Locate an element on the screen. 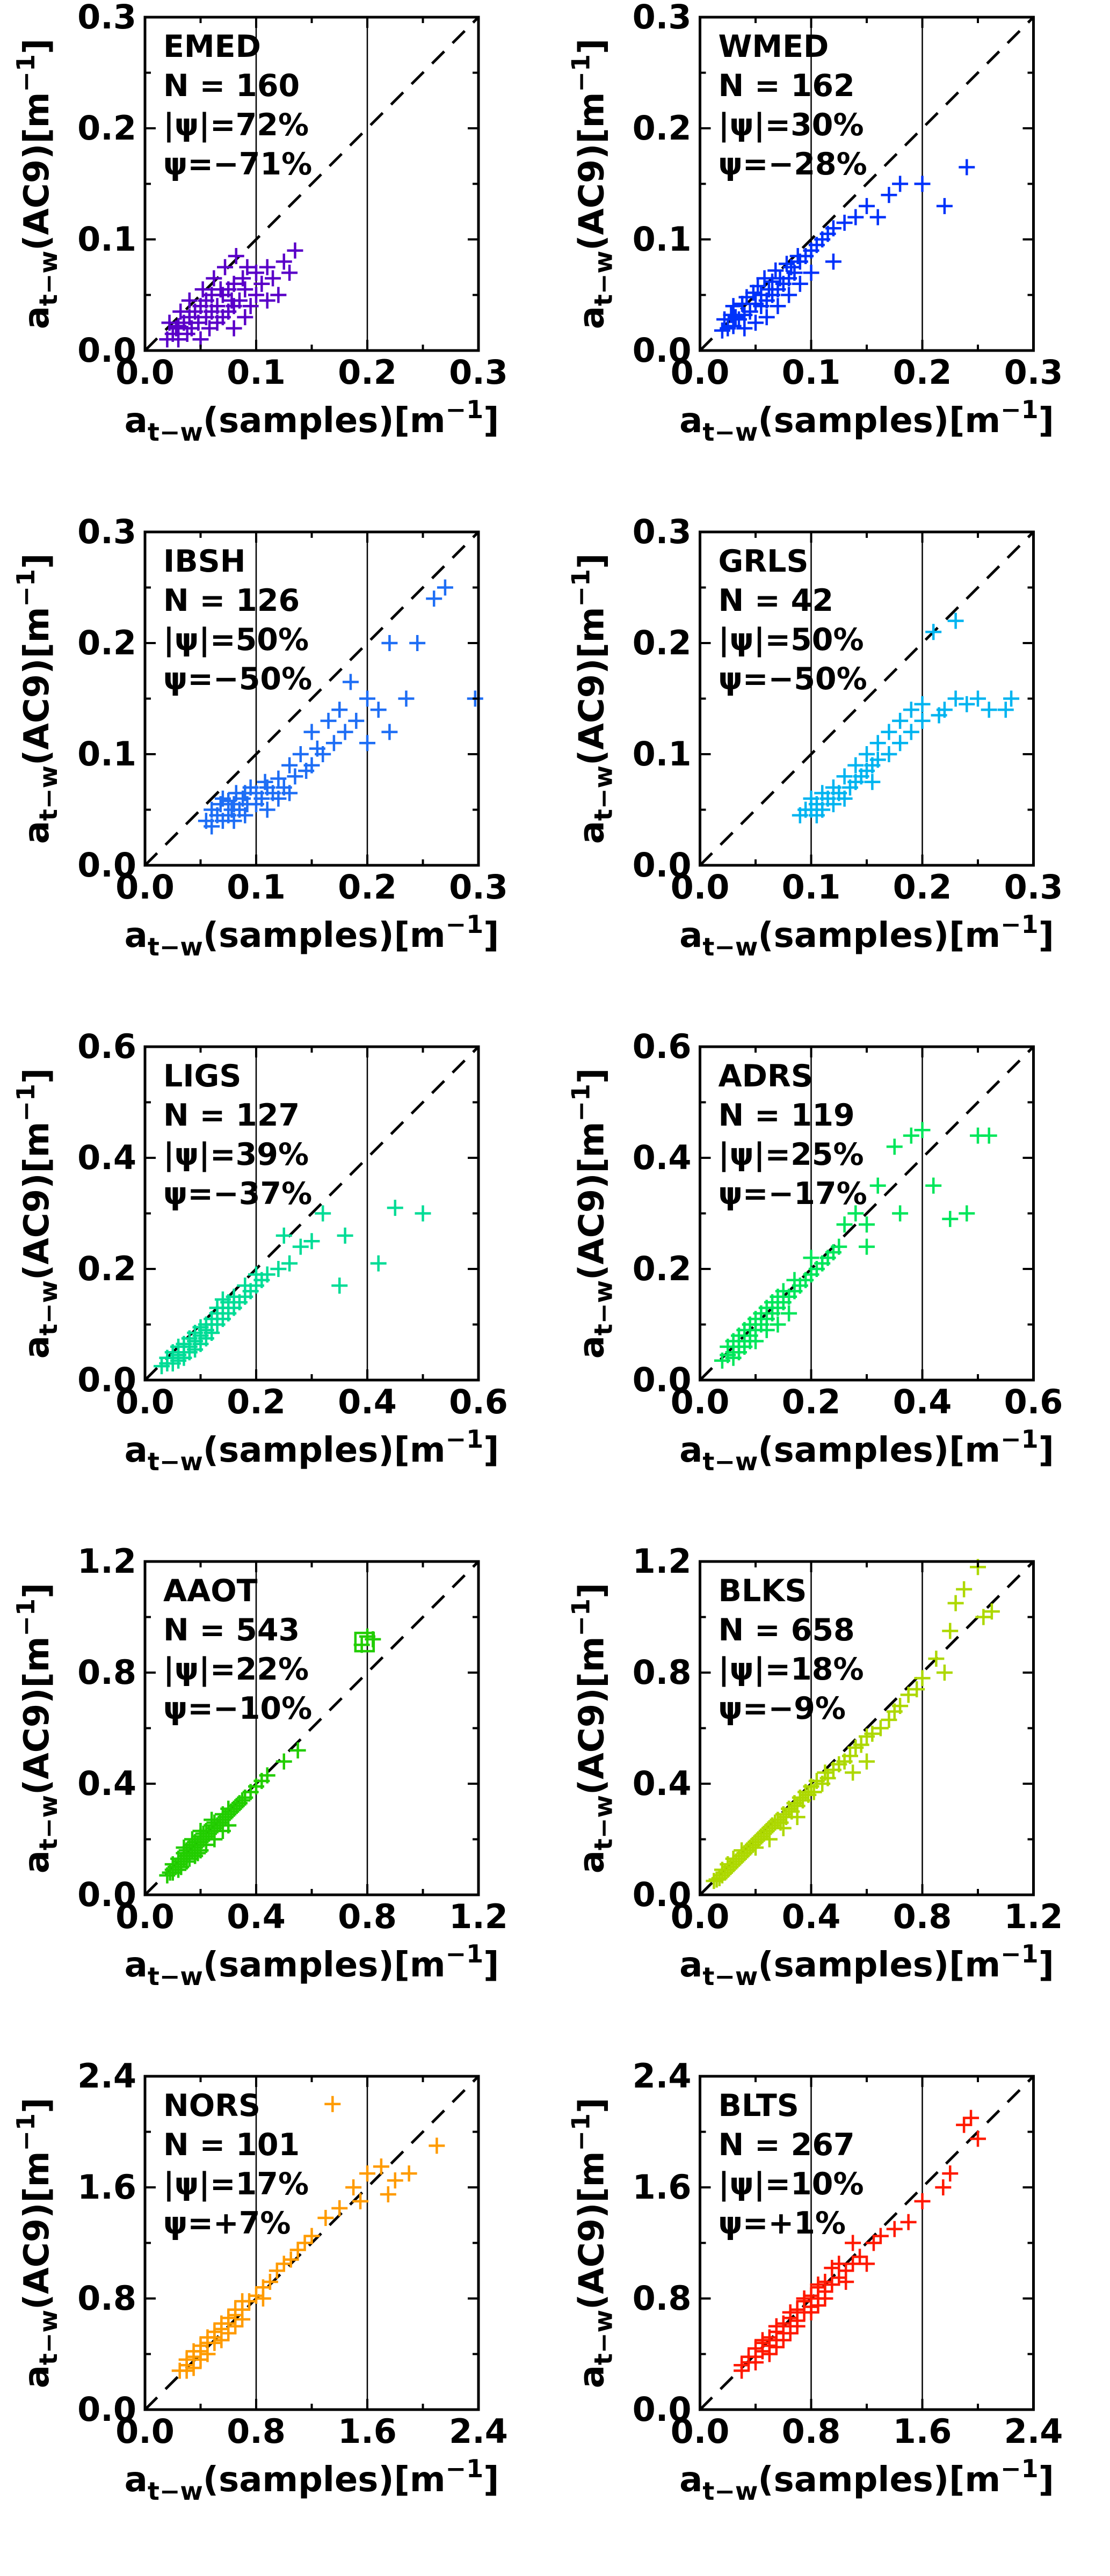 This screenshot has height=2576, width=1110. n-count-label: N = 42 is located at coordinates (776, 600).